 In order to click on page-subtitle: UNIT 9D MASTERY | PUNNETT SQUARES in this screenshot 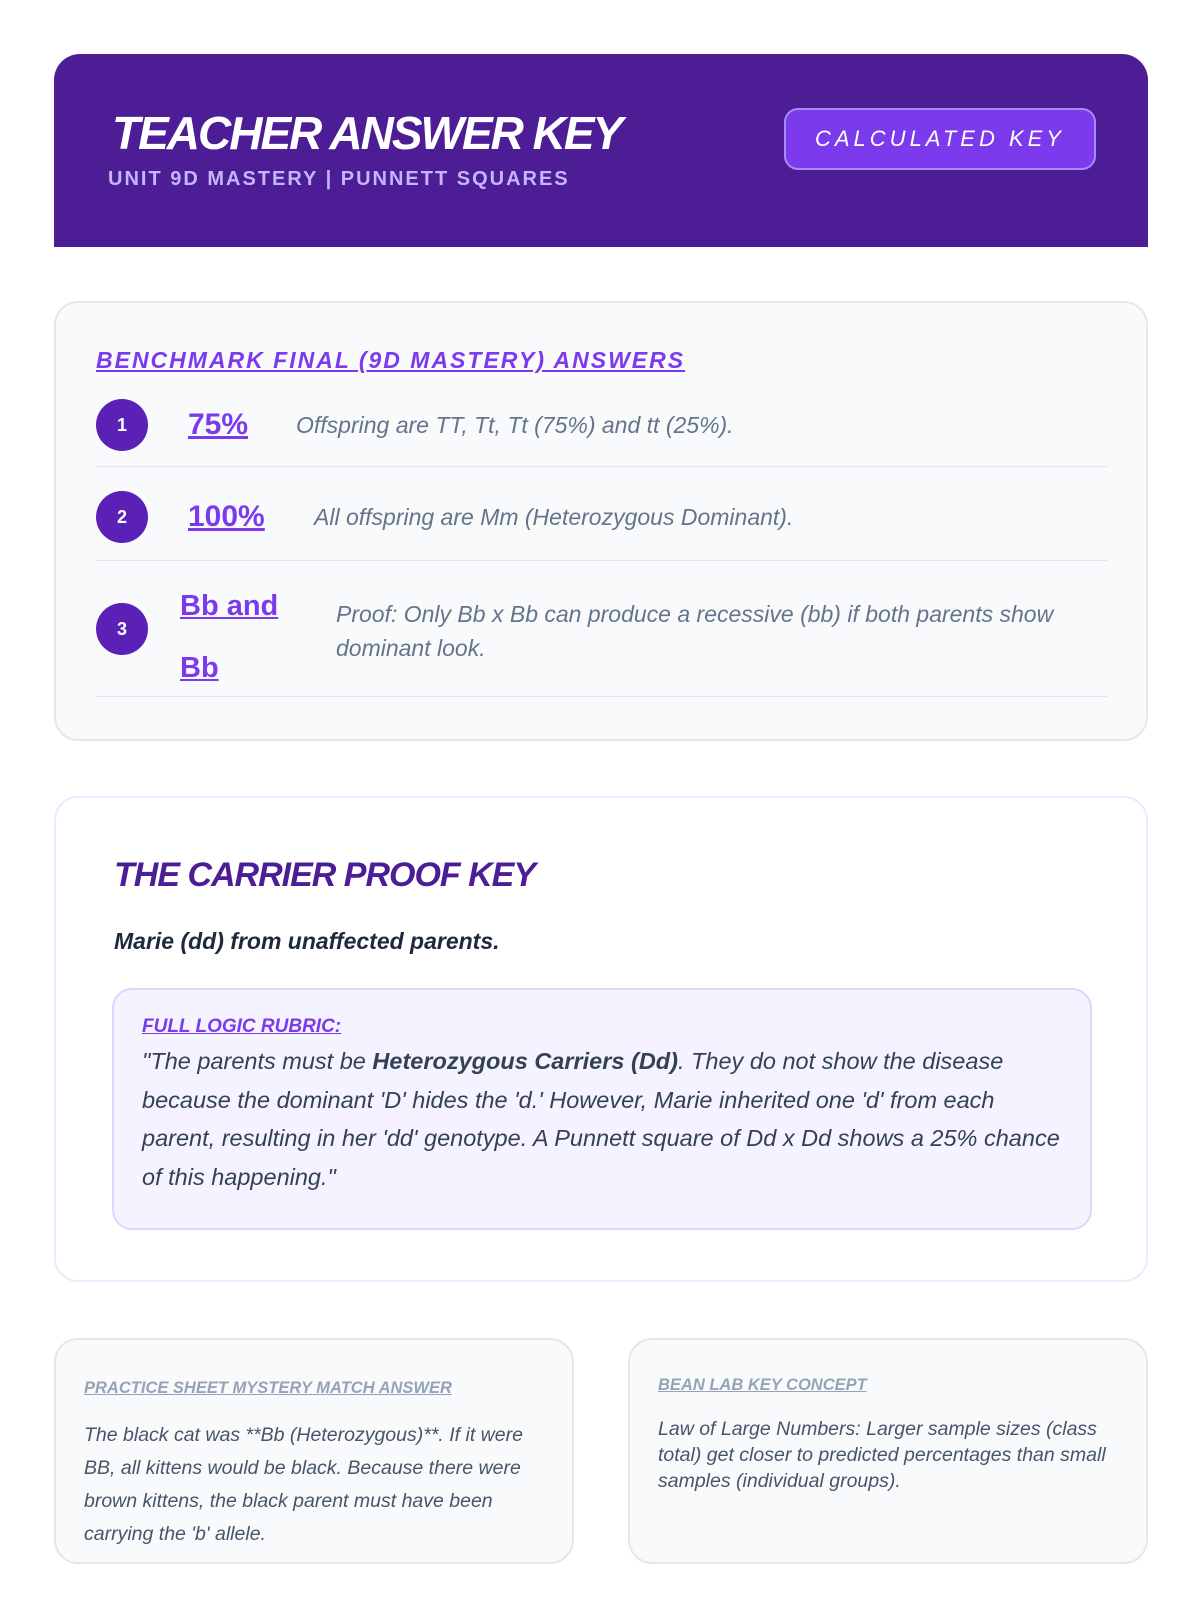, I will do `click(339, 179)`.